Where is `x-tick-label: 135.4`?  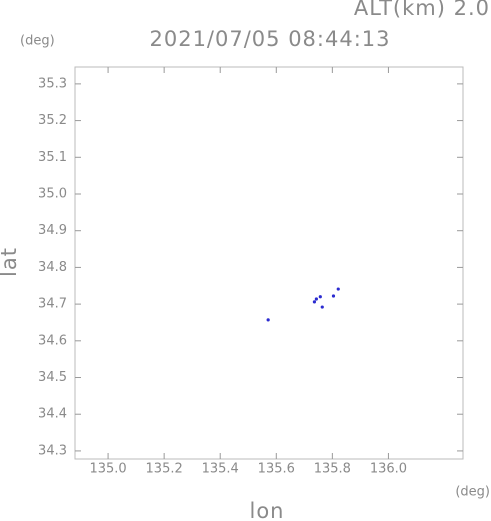
x-tick-label: 135.4 is located at coordinates (220, 469).